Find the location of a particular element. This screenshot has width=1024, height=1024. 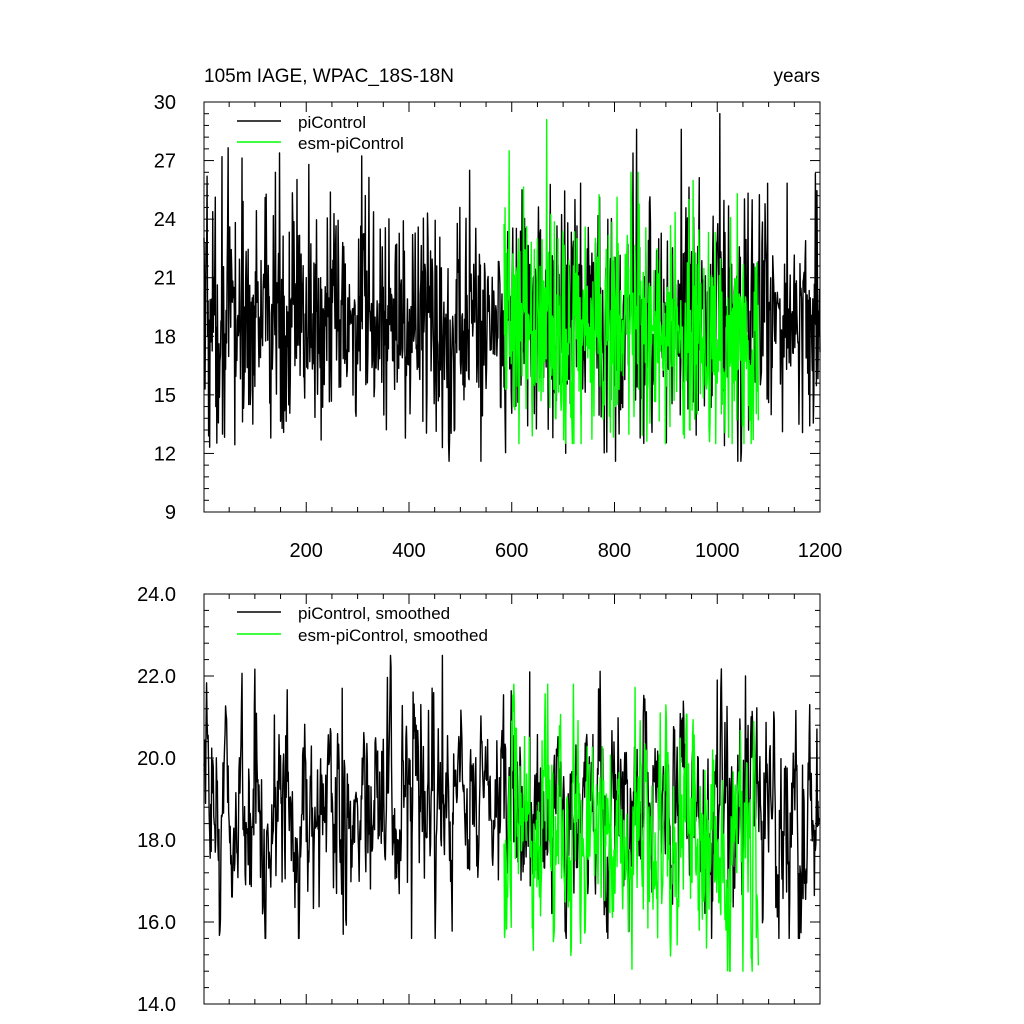

y-tick-label: 20.0 is located at coordinates (156, 759).